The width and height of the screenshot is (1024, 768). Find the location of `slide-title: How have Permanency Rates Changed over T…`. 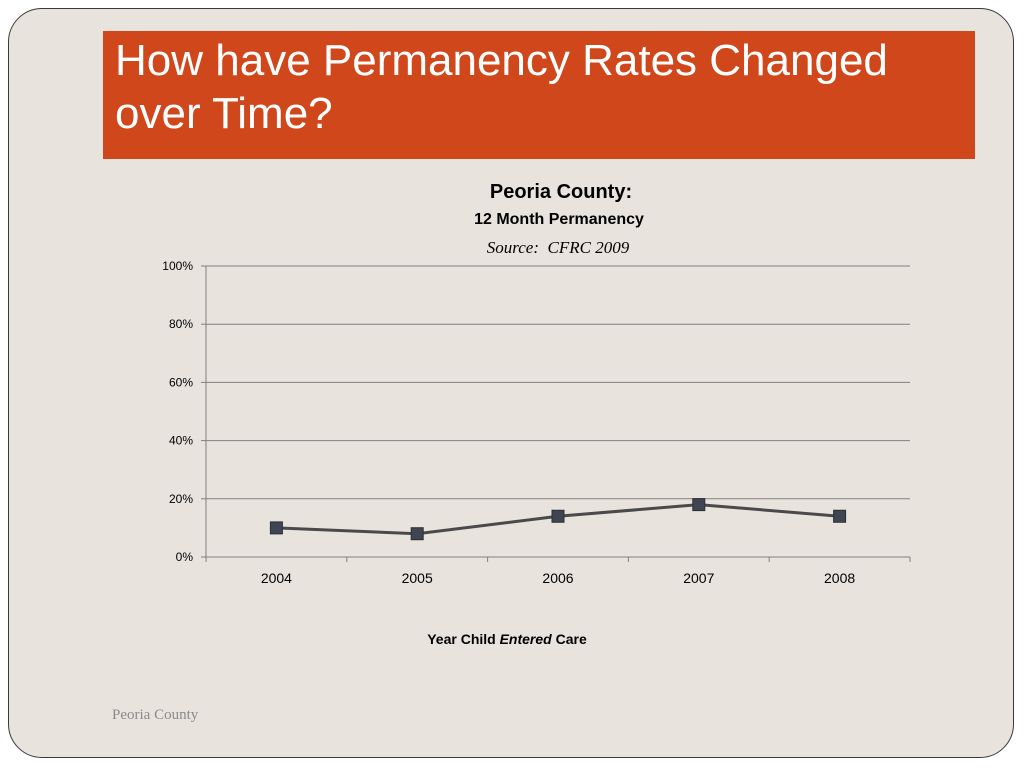

slide-title: How have Permanency Rates Changed over T… is located at coordinates (501, 87).